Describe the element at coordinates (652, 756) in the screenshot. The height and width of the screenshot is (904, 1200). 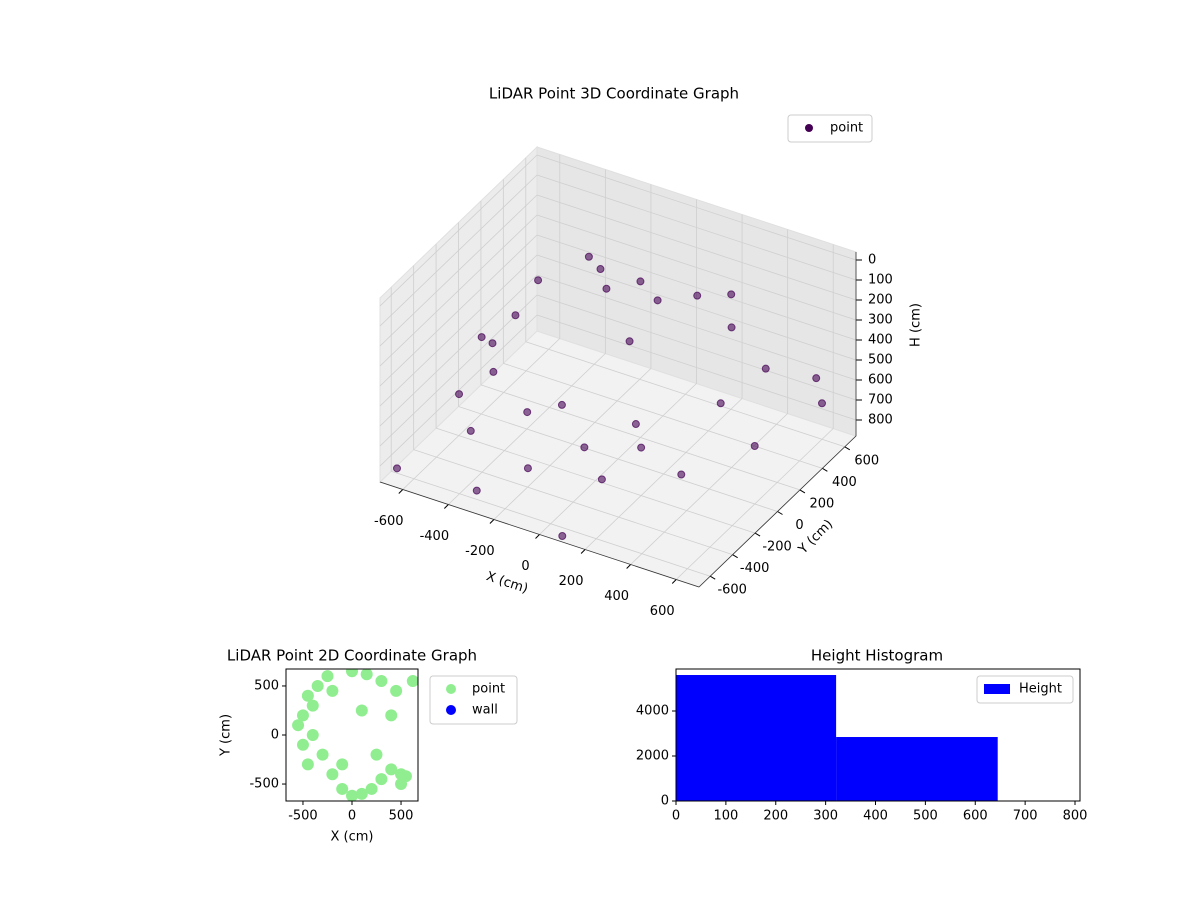
I see `y-tick-label: 2000` at that location.